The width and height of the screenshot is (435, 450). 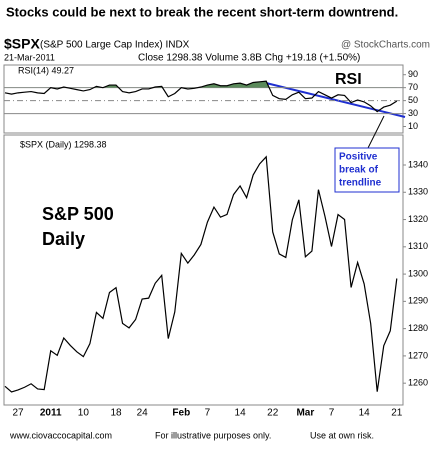 I want to click on symbol: $SPX, so click(x=22, y=44).